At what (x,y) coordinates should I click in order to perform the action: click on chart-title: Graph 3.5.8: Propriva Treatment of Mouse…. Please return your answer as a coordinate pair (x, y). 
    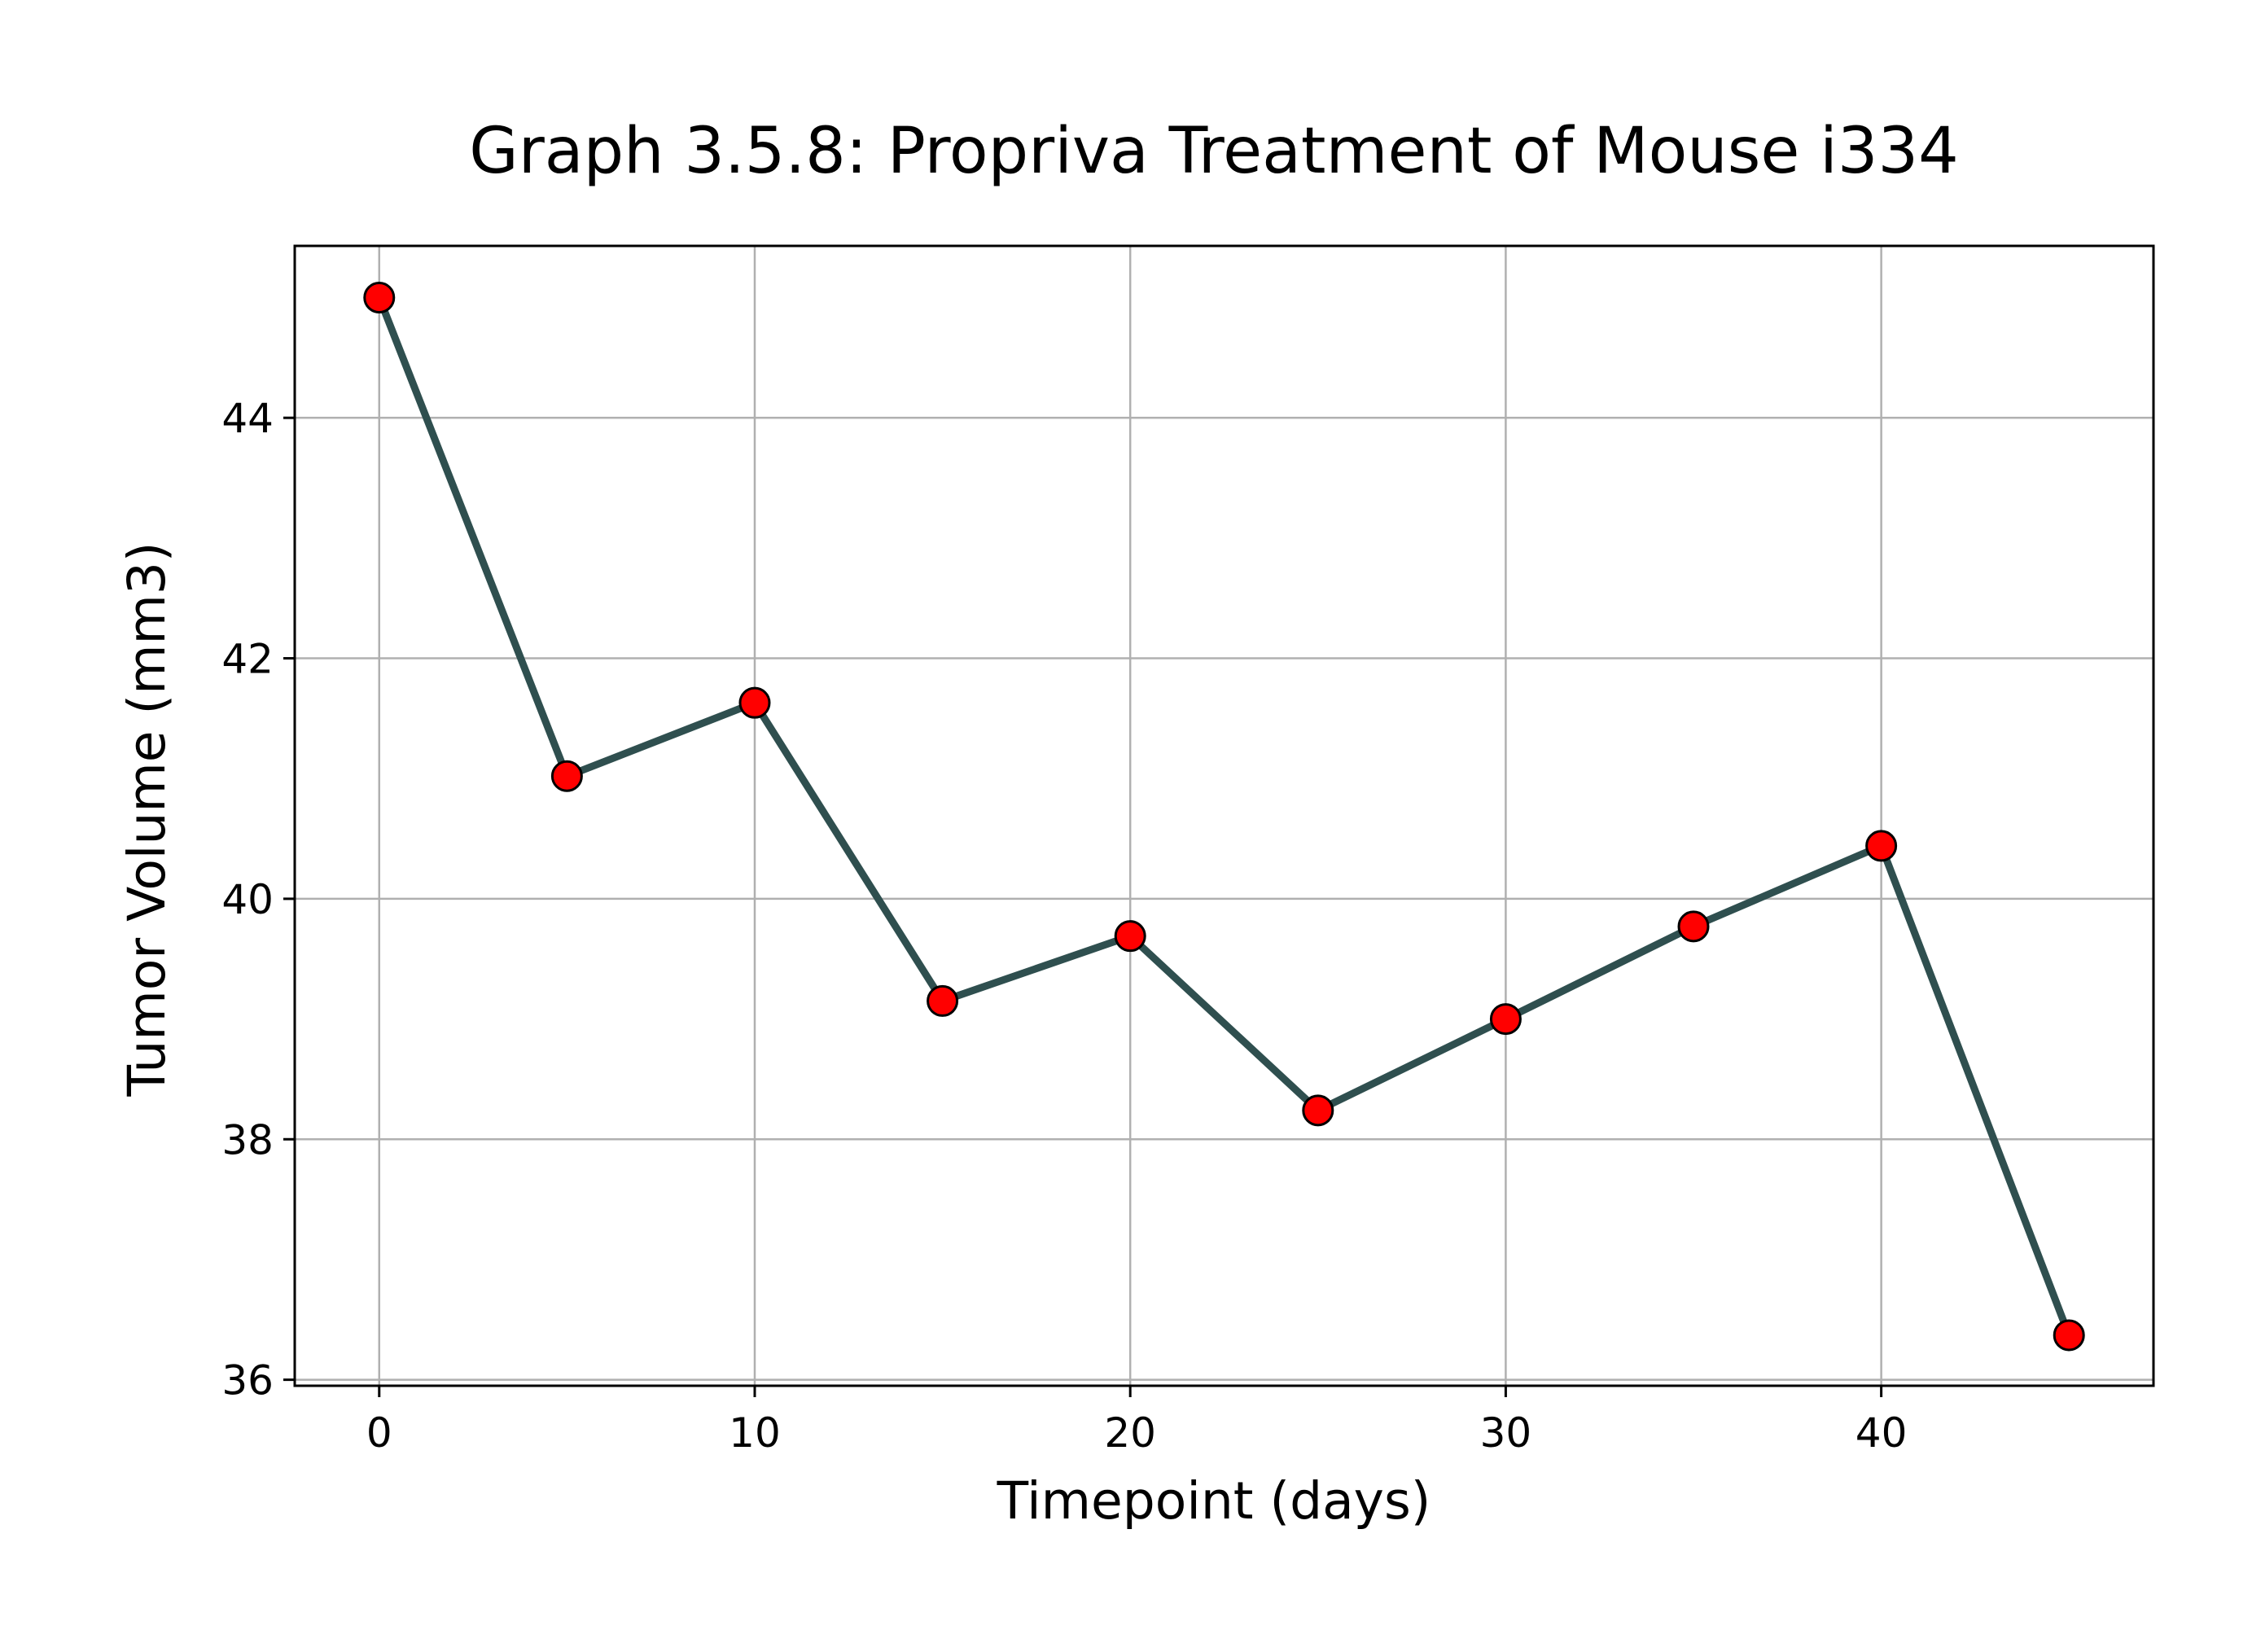
    Looking at the image, I should click on (1213, 151).